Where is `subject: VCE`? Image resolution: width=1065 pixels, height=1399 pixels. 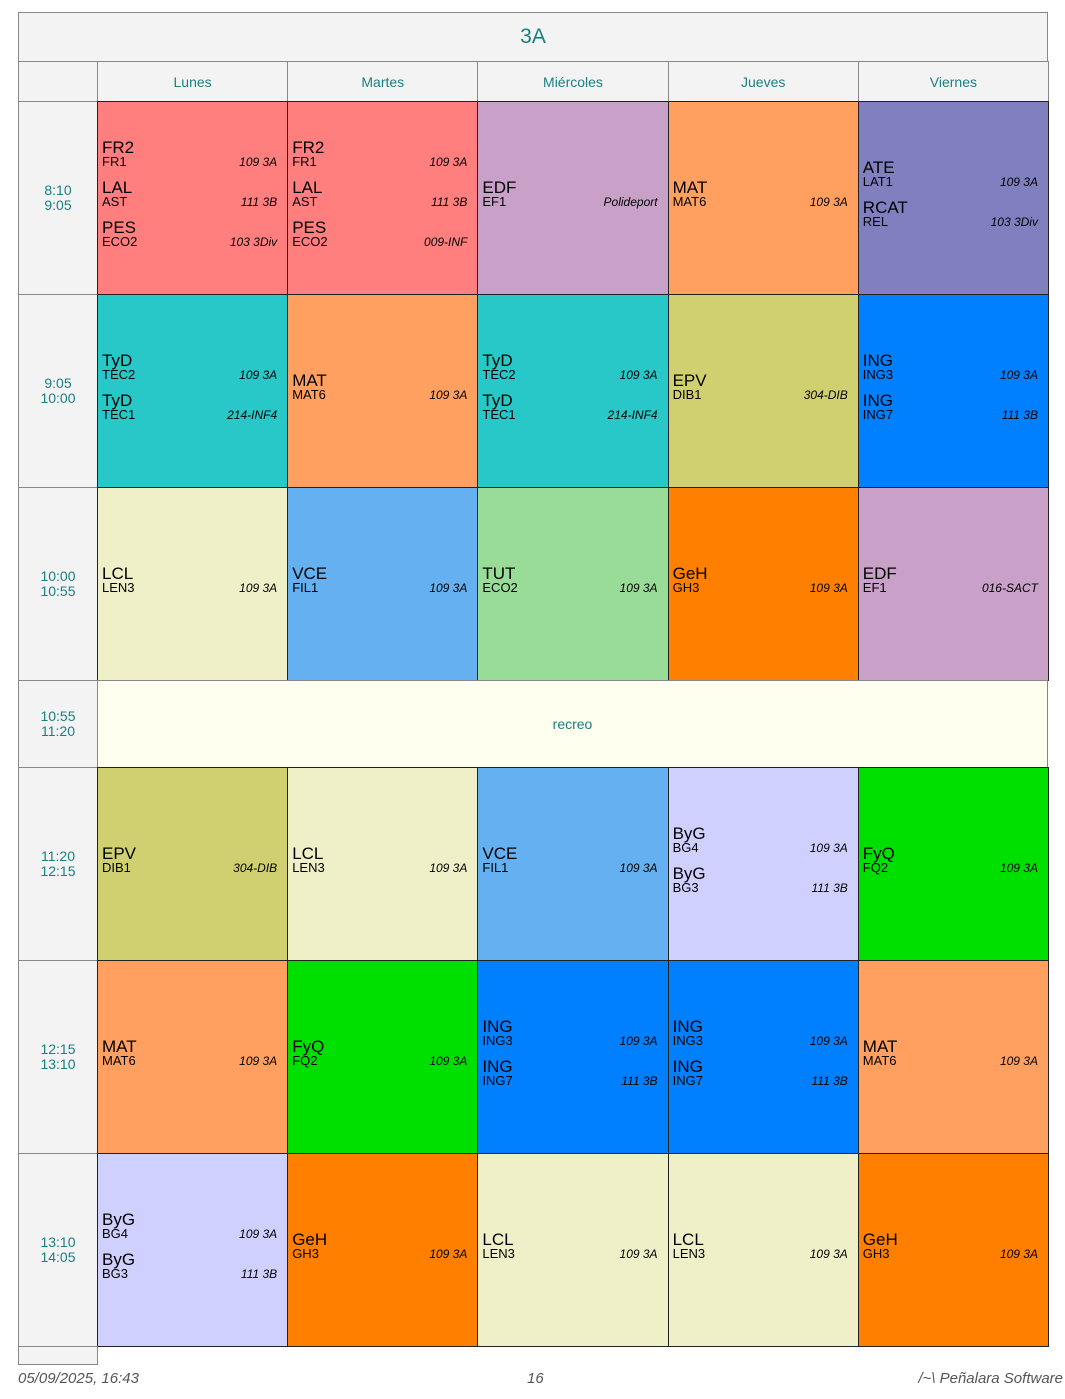 subject: VCE is located at coordinates (310, 573).